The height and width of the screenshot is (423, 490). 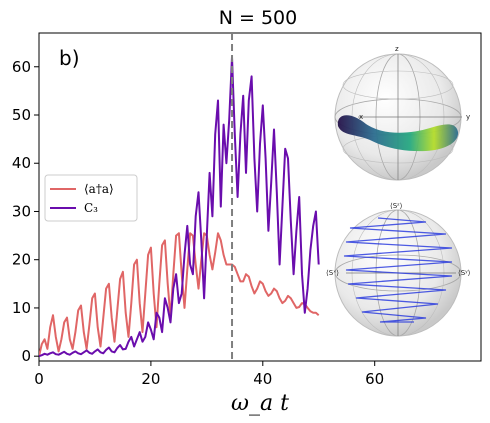 I want to click on bottom-bloch-sphere-inset: ⟨Sᶻ⟩ ⟨Sˣ⟩ ⟨Sʸ⟩, so click(x=398, y=269).